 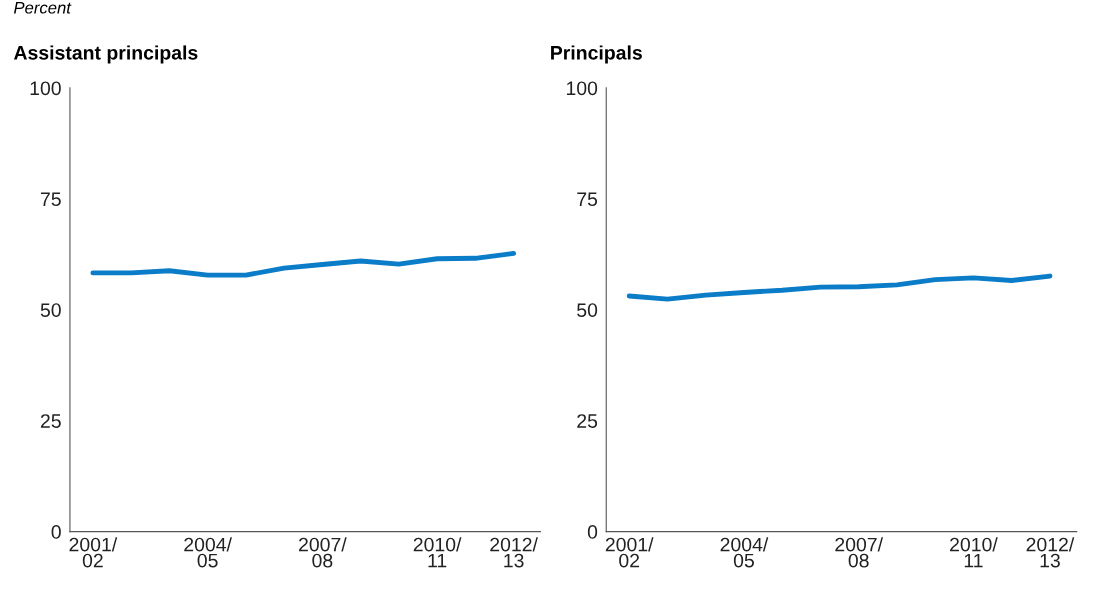 I want to click on y-axis-title: Percent, so click(x=42, y=7).